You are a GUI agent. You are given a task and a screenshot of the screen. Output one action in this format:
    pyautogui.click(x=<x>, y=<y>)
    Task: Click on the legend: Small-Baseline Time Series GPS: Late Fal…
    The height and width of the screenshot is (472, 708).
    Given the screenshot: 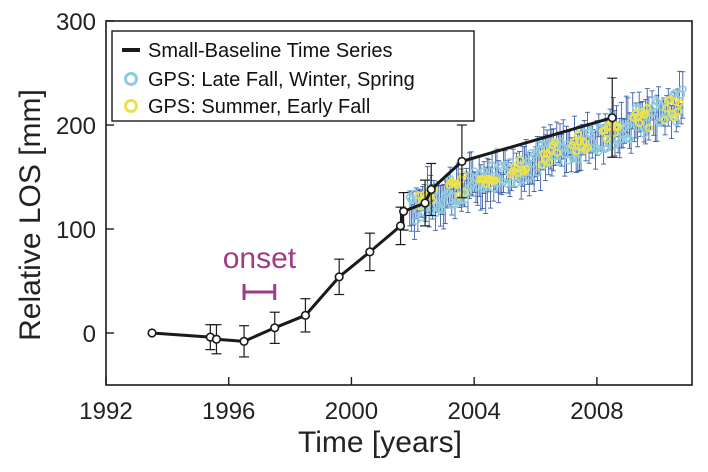 What is the action you would take?
    pyautogui.click(x=293, y=76)
    